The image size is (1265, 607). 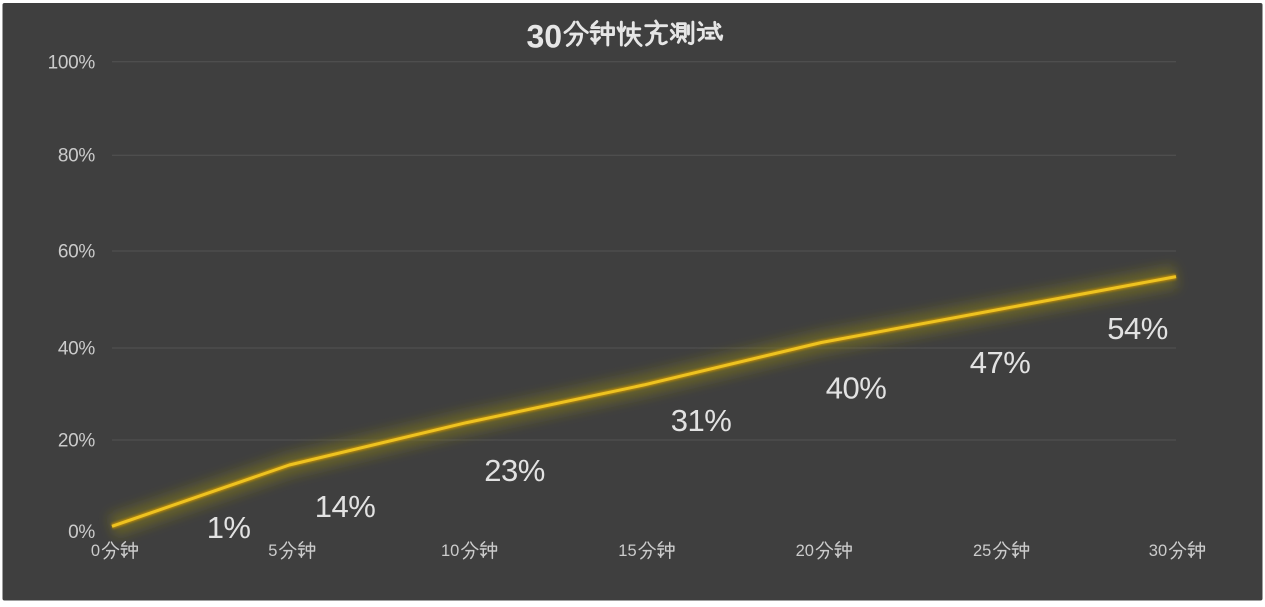 What do you see at coordinates (982, 551) in the screenshot?
I see `svg-text: 25` at bounding box center [982, 551].